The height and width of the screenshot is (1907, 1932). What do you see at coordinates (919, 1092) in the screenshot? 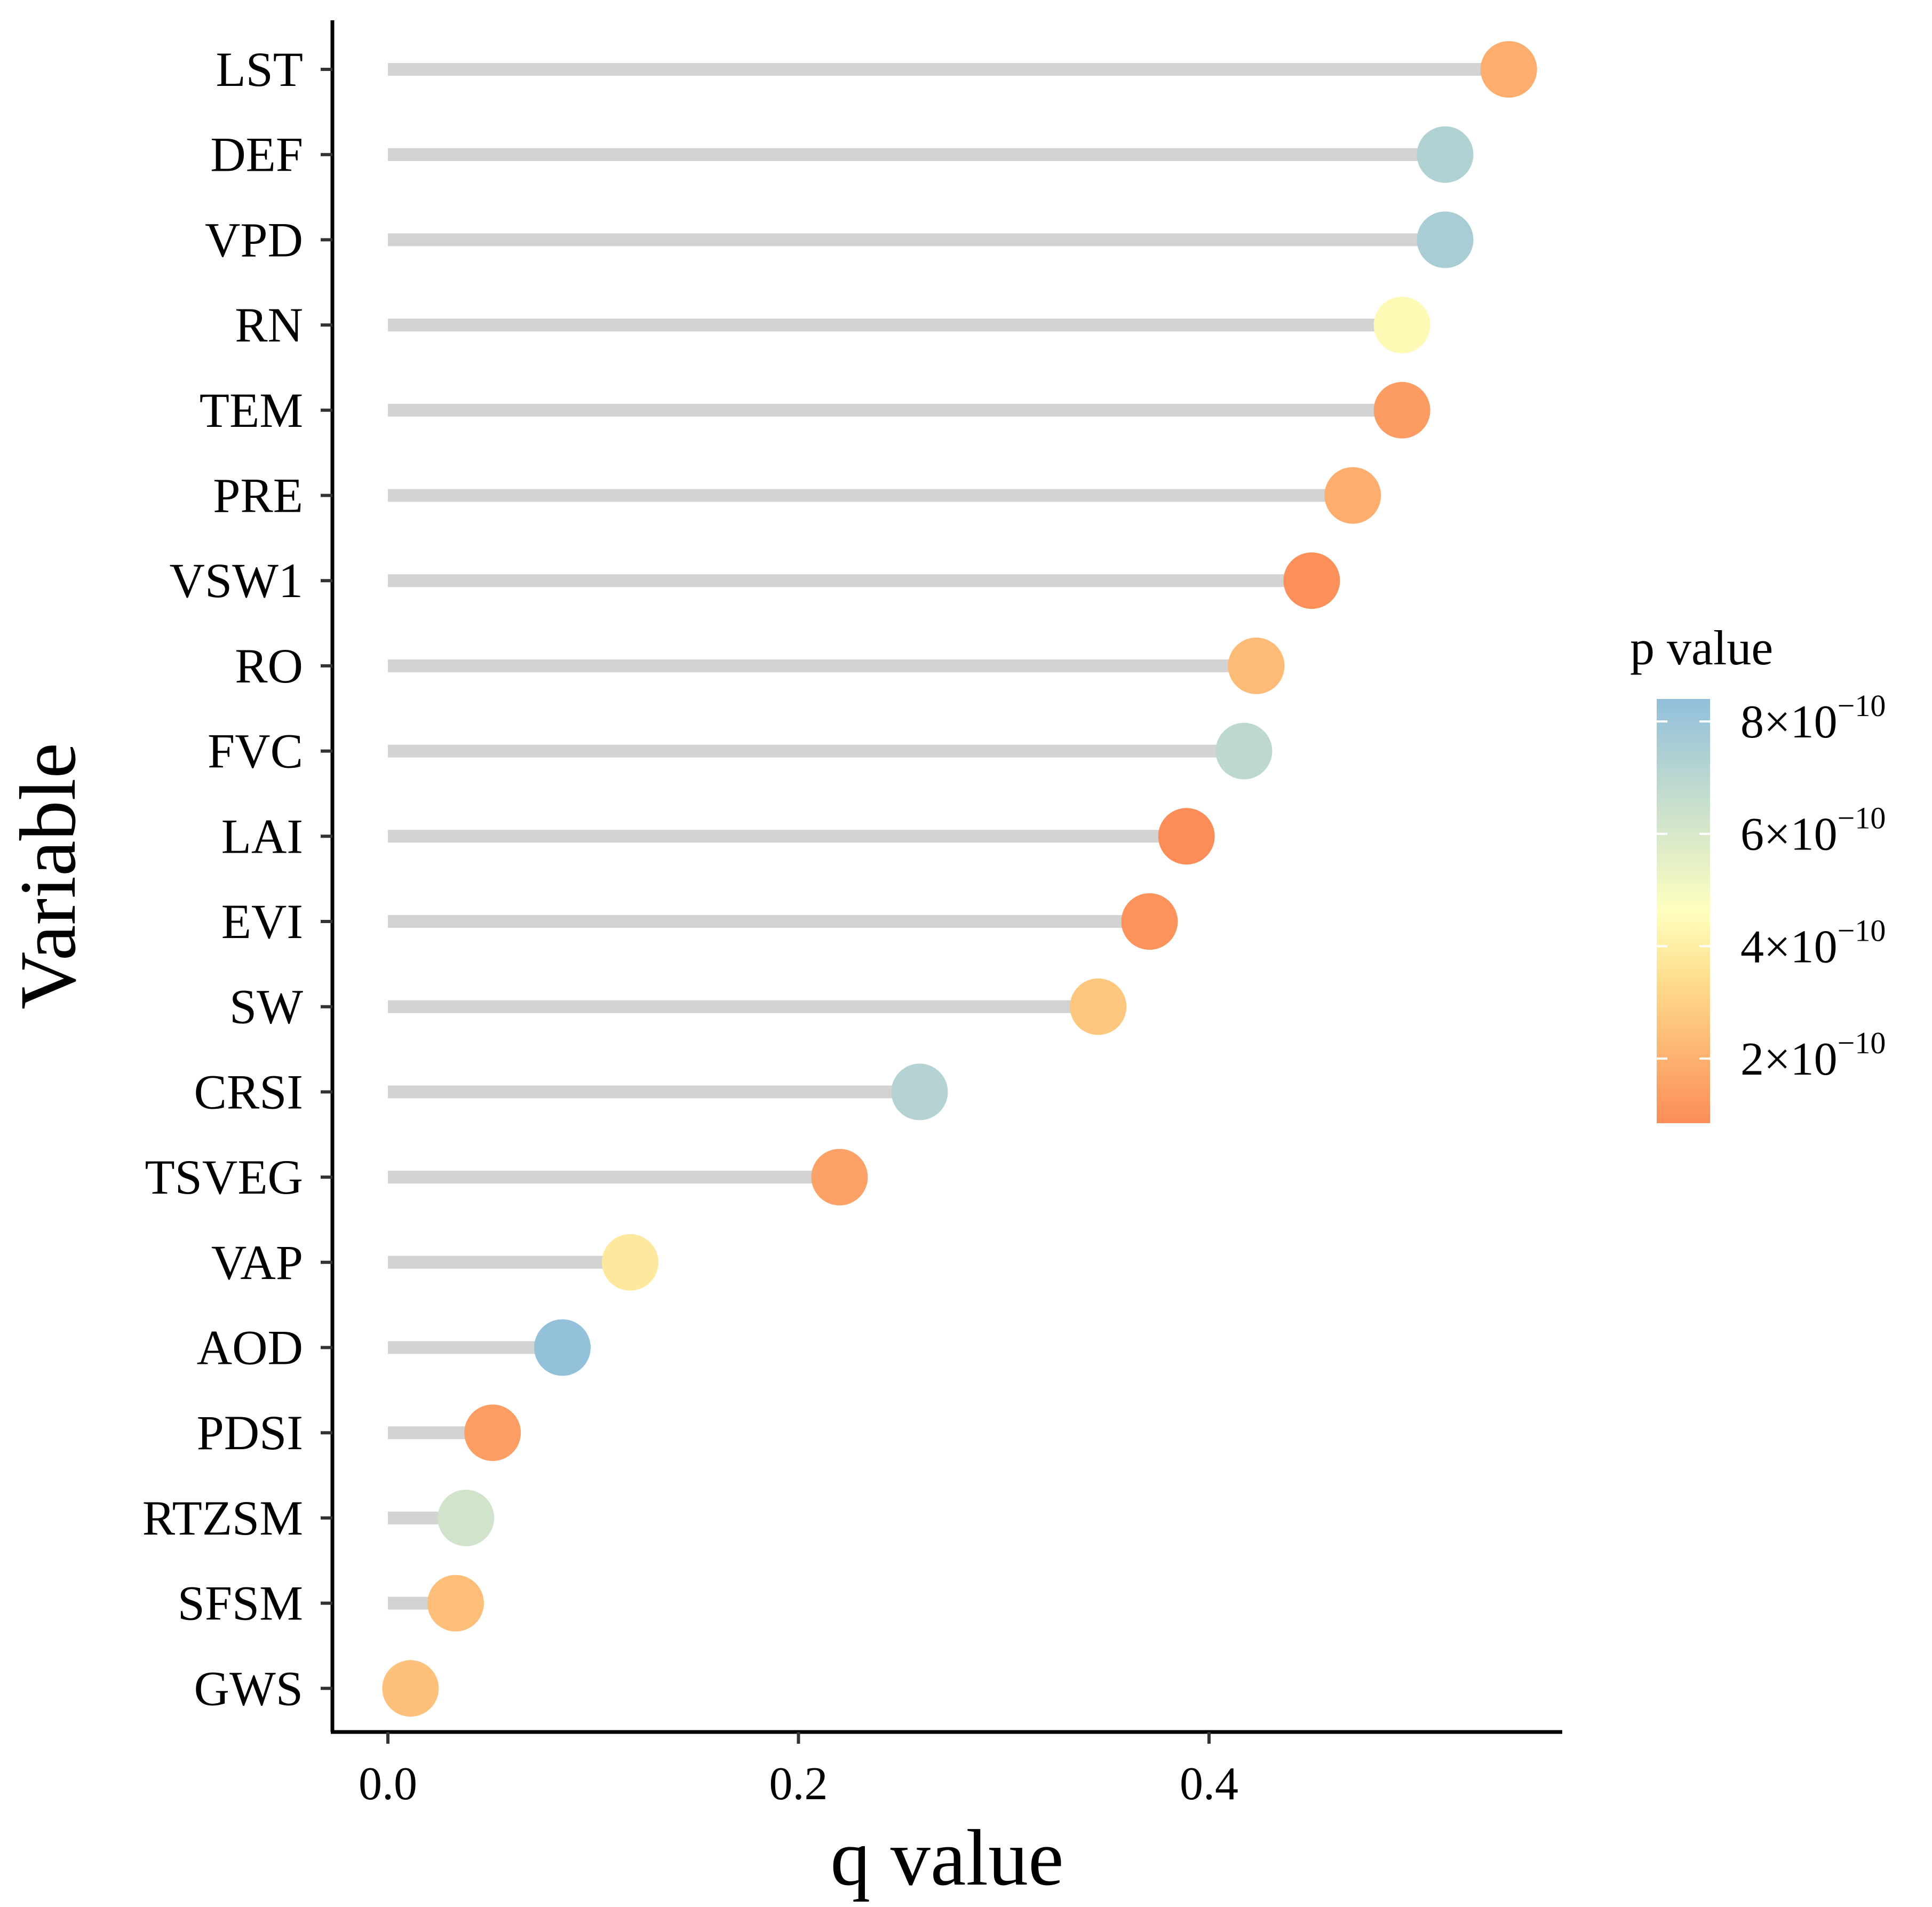
I see `point-crsi` at bounding box center [919, 1092].